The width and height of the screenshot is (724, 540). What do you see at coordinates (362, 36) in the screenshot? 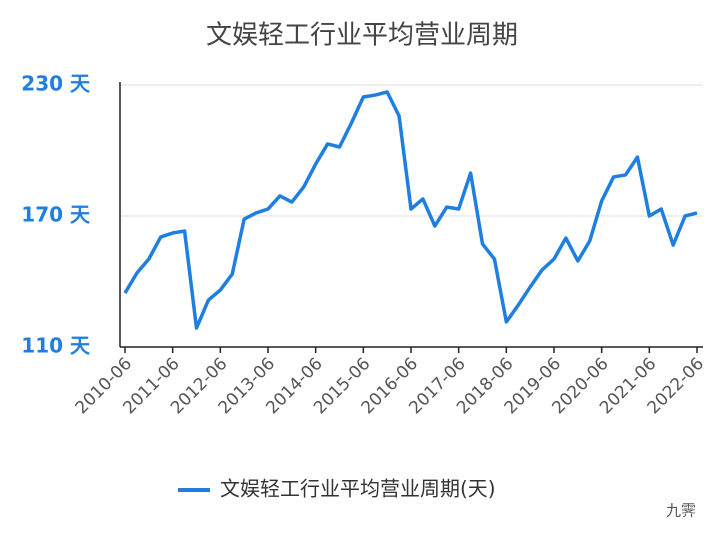
I see `chart-title: 文娱轻工行业平均营业周期` at bounding box center [362, 36].